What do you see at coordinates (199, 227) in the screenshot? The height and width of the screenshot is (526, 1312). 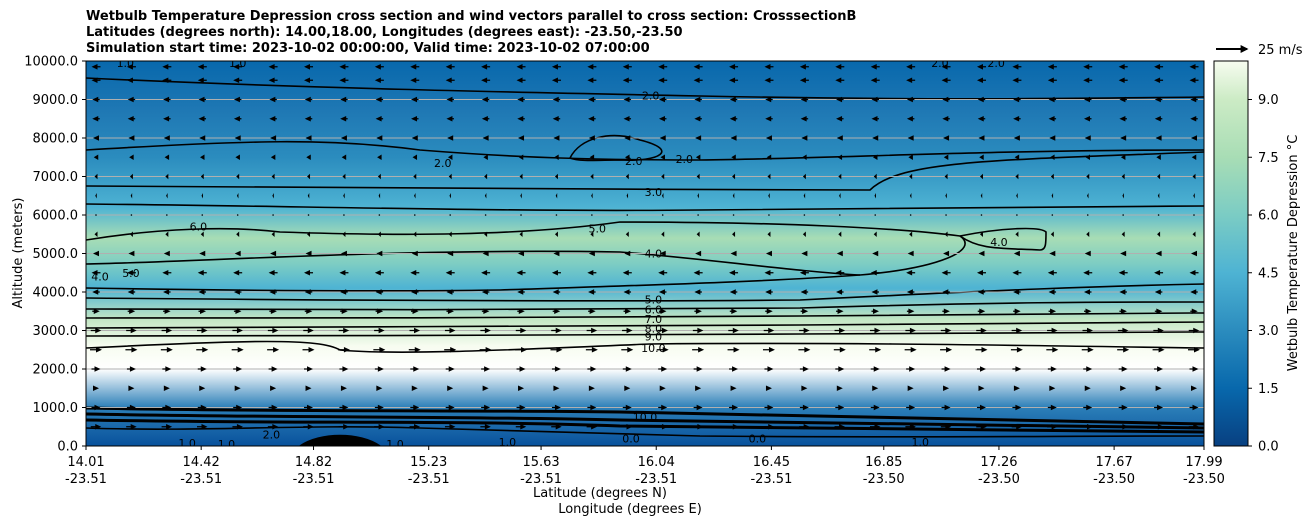 I see `contour-label: 6.0` at bounding box center [199, 227].